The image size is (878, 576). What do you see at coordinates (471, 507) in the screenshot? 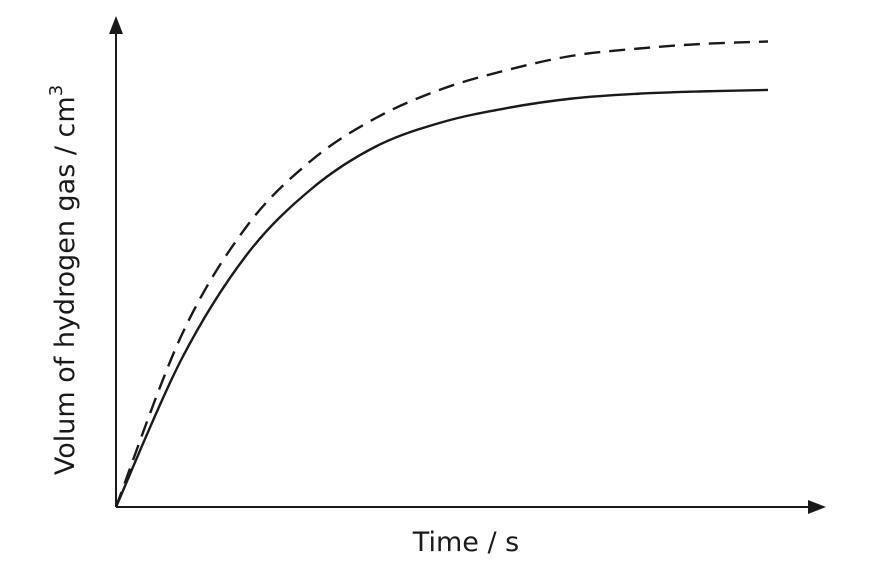
I see `x-axis` at bounding box center [471, 507].